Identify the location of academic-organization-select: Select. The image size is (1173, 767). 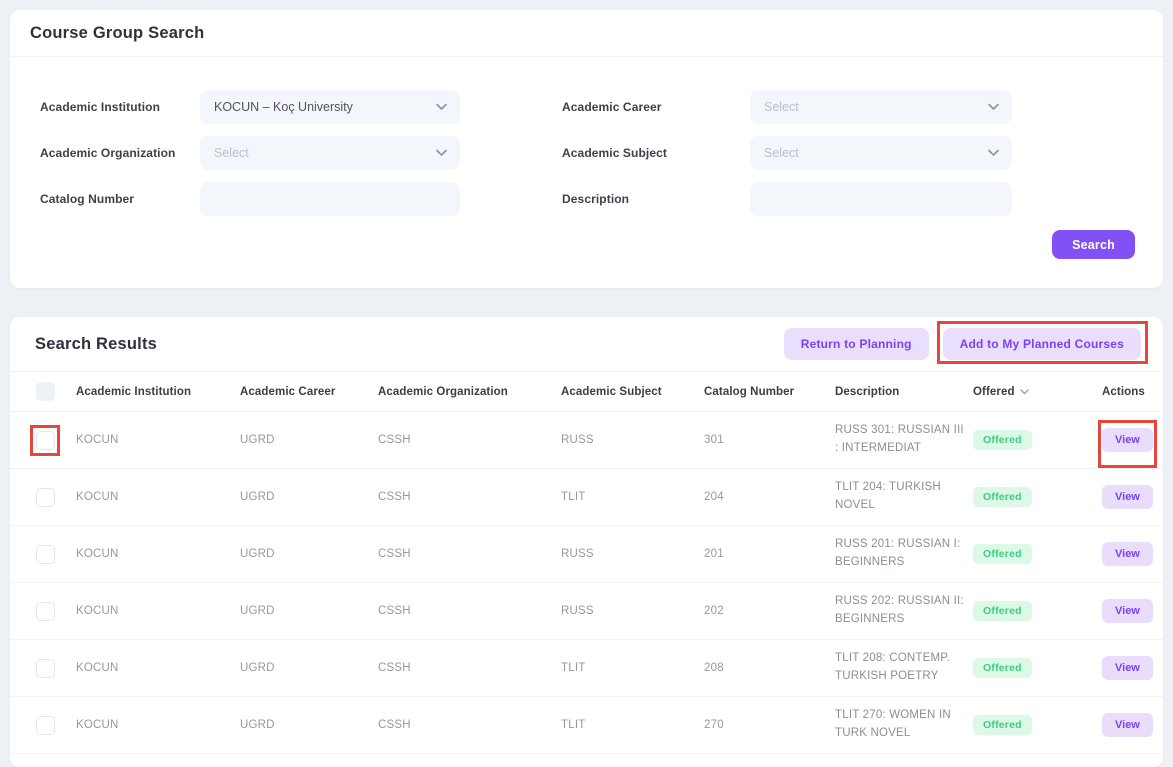
(330, 153).